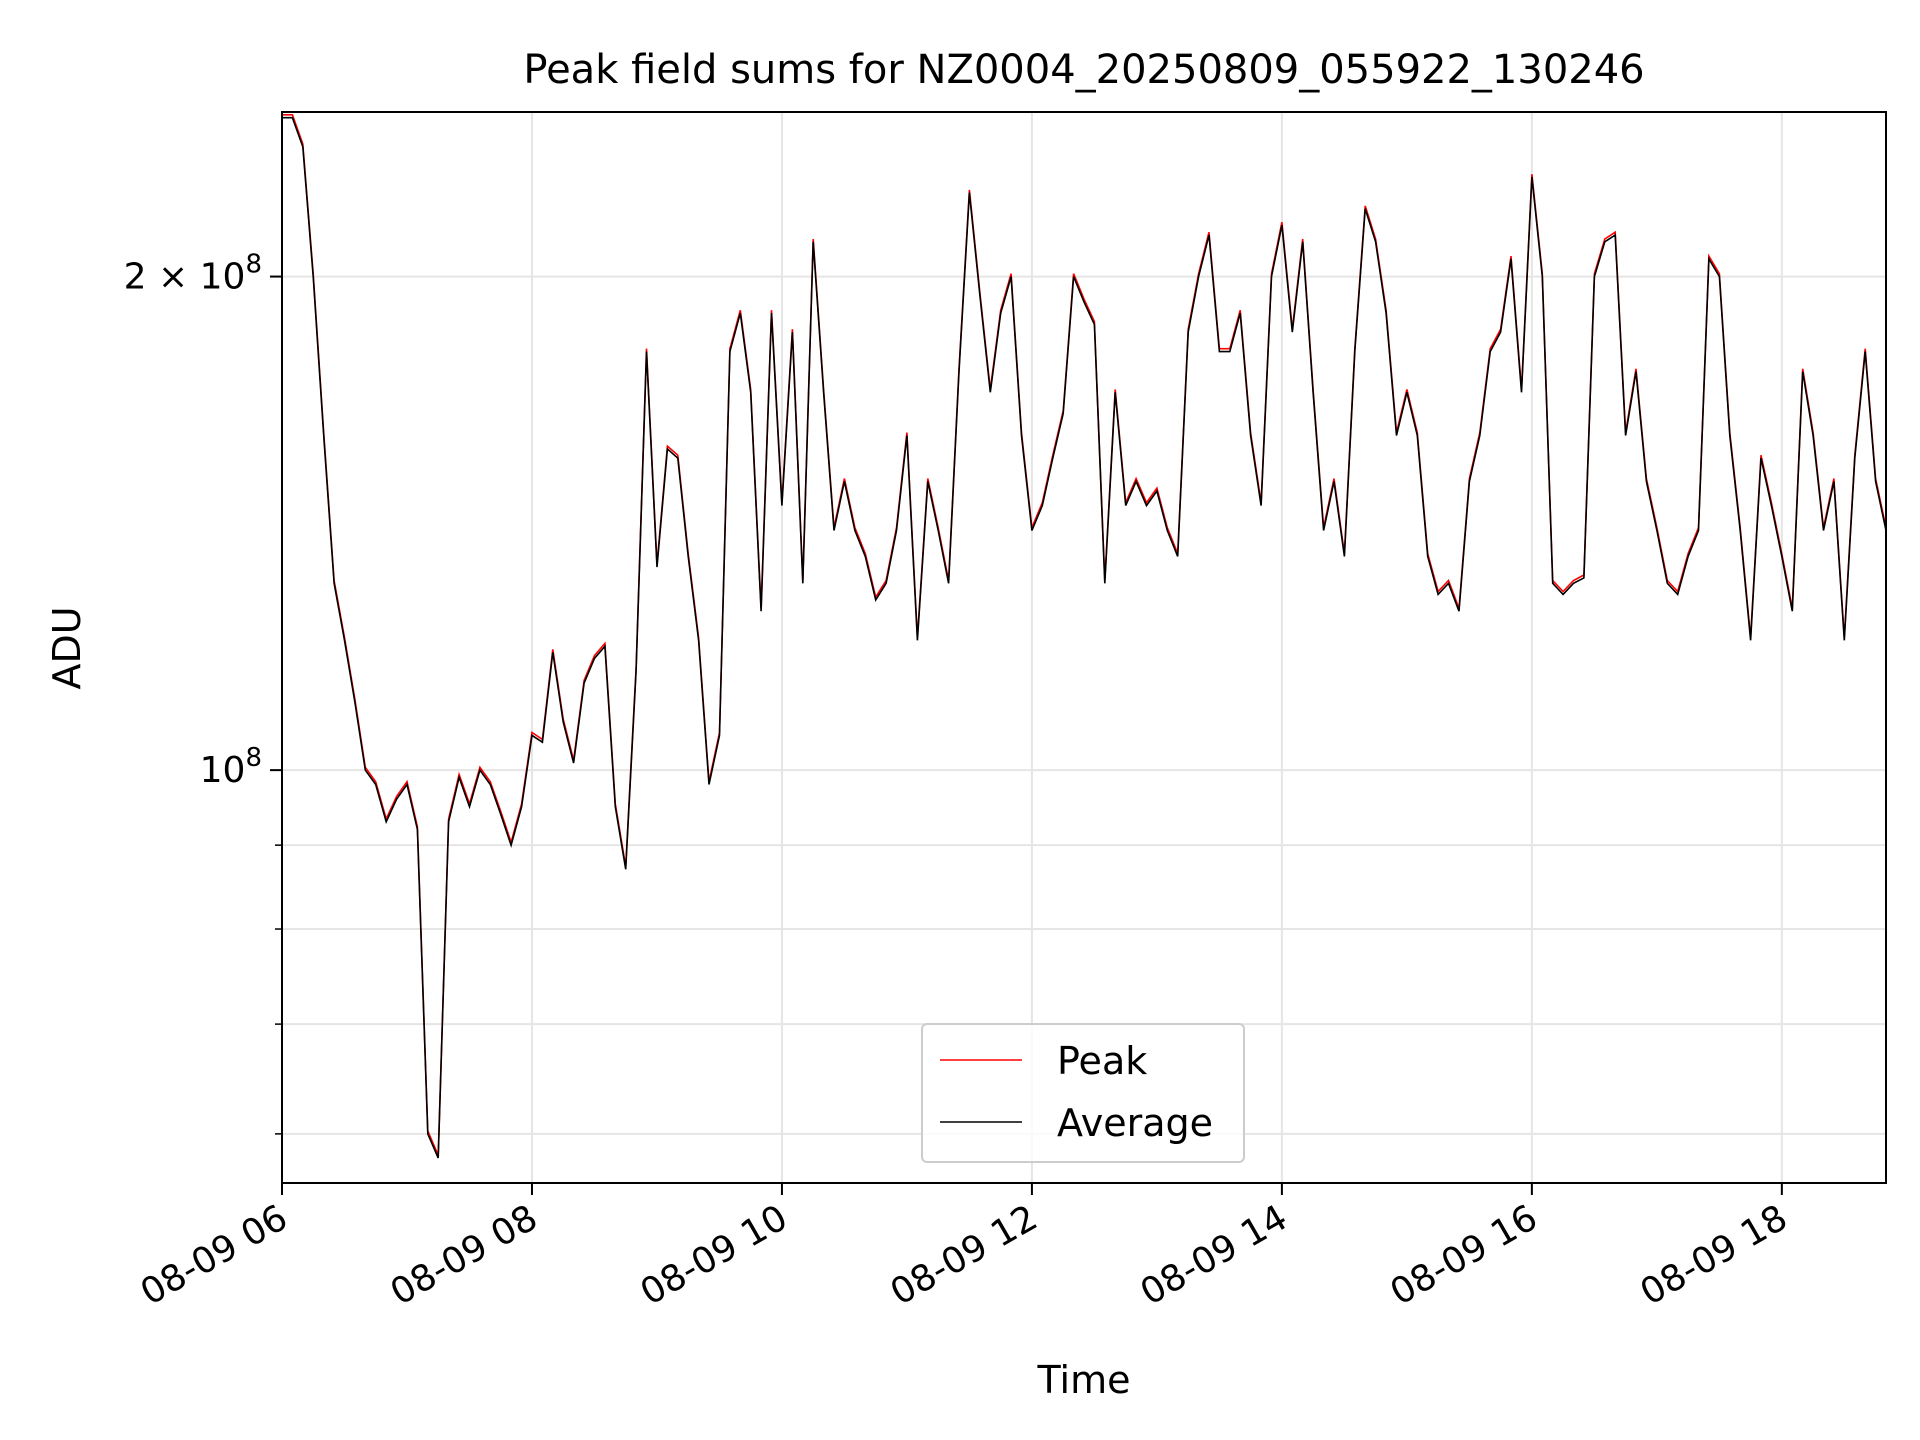 The height and width of the screenshot is (1440, 1920). What do you see at coordinates (1102, 1061) in the screenshot?
I see `legend-peak-label: Peak` at bounding box center [1102, 1061].